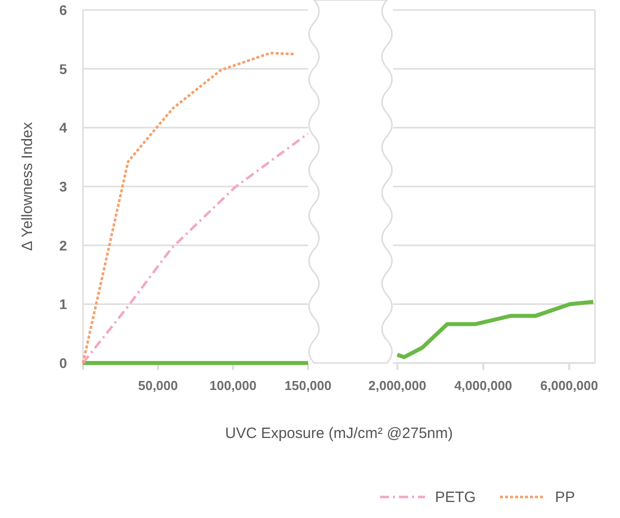 The width and height of the screenshot is (620, 518). I want to click on y-tick-label: 2, so click(63, 245).